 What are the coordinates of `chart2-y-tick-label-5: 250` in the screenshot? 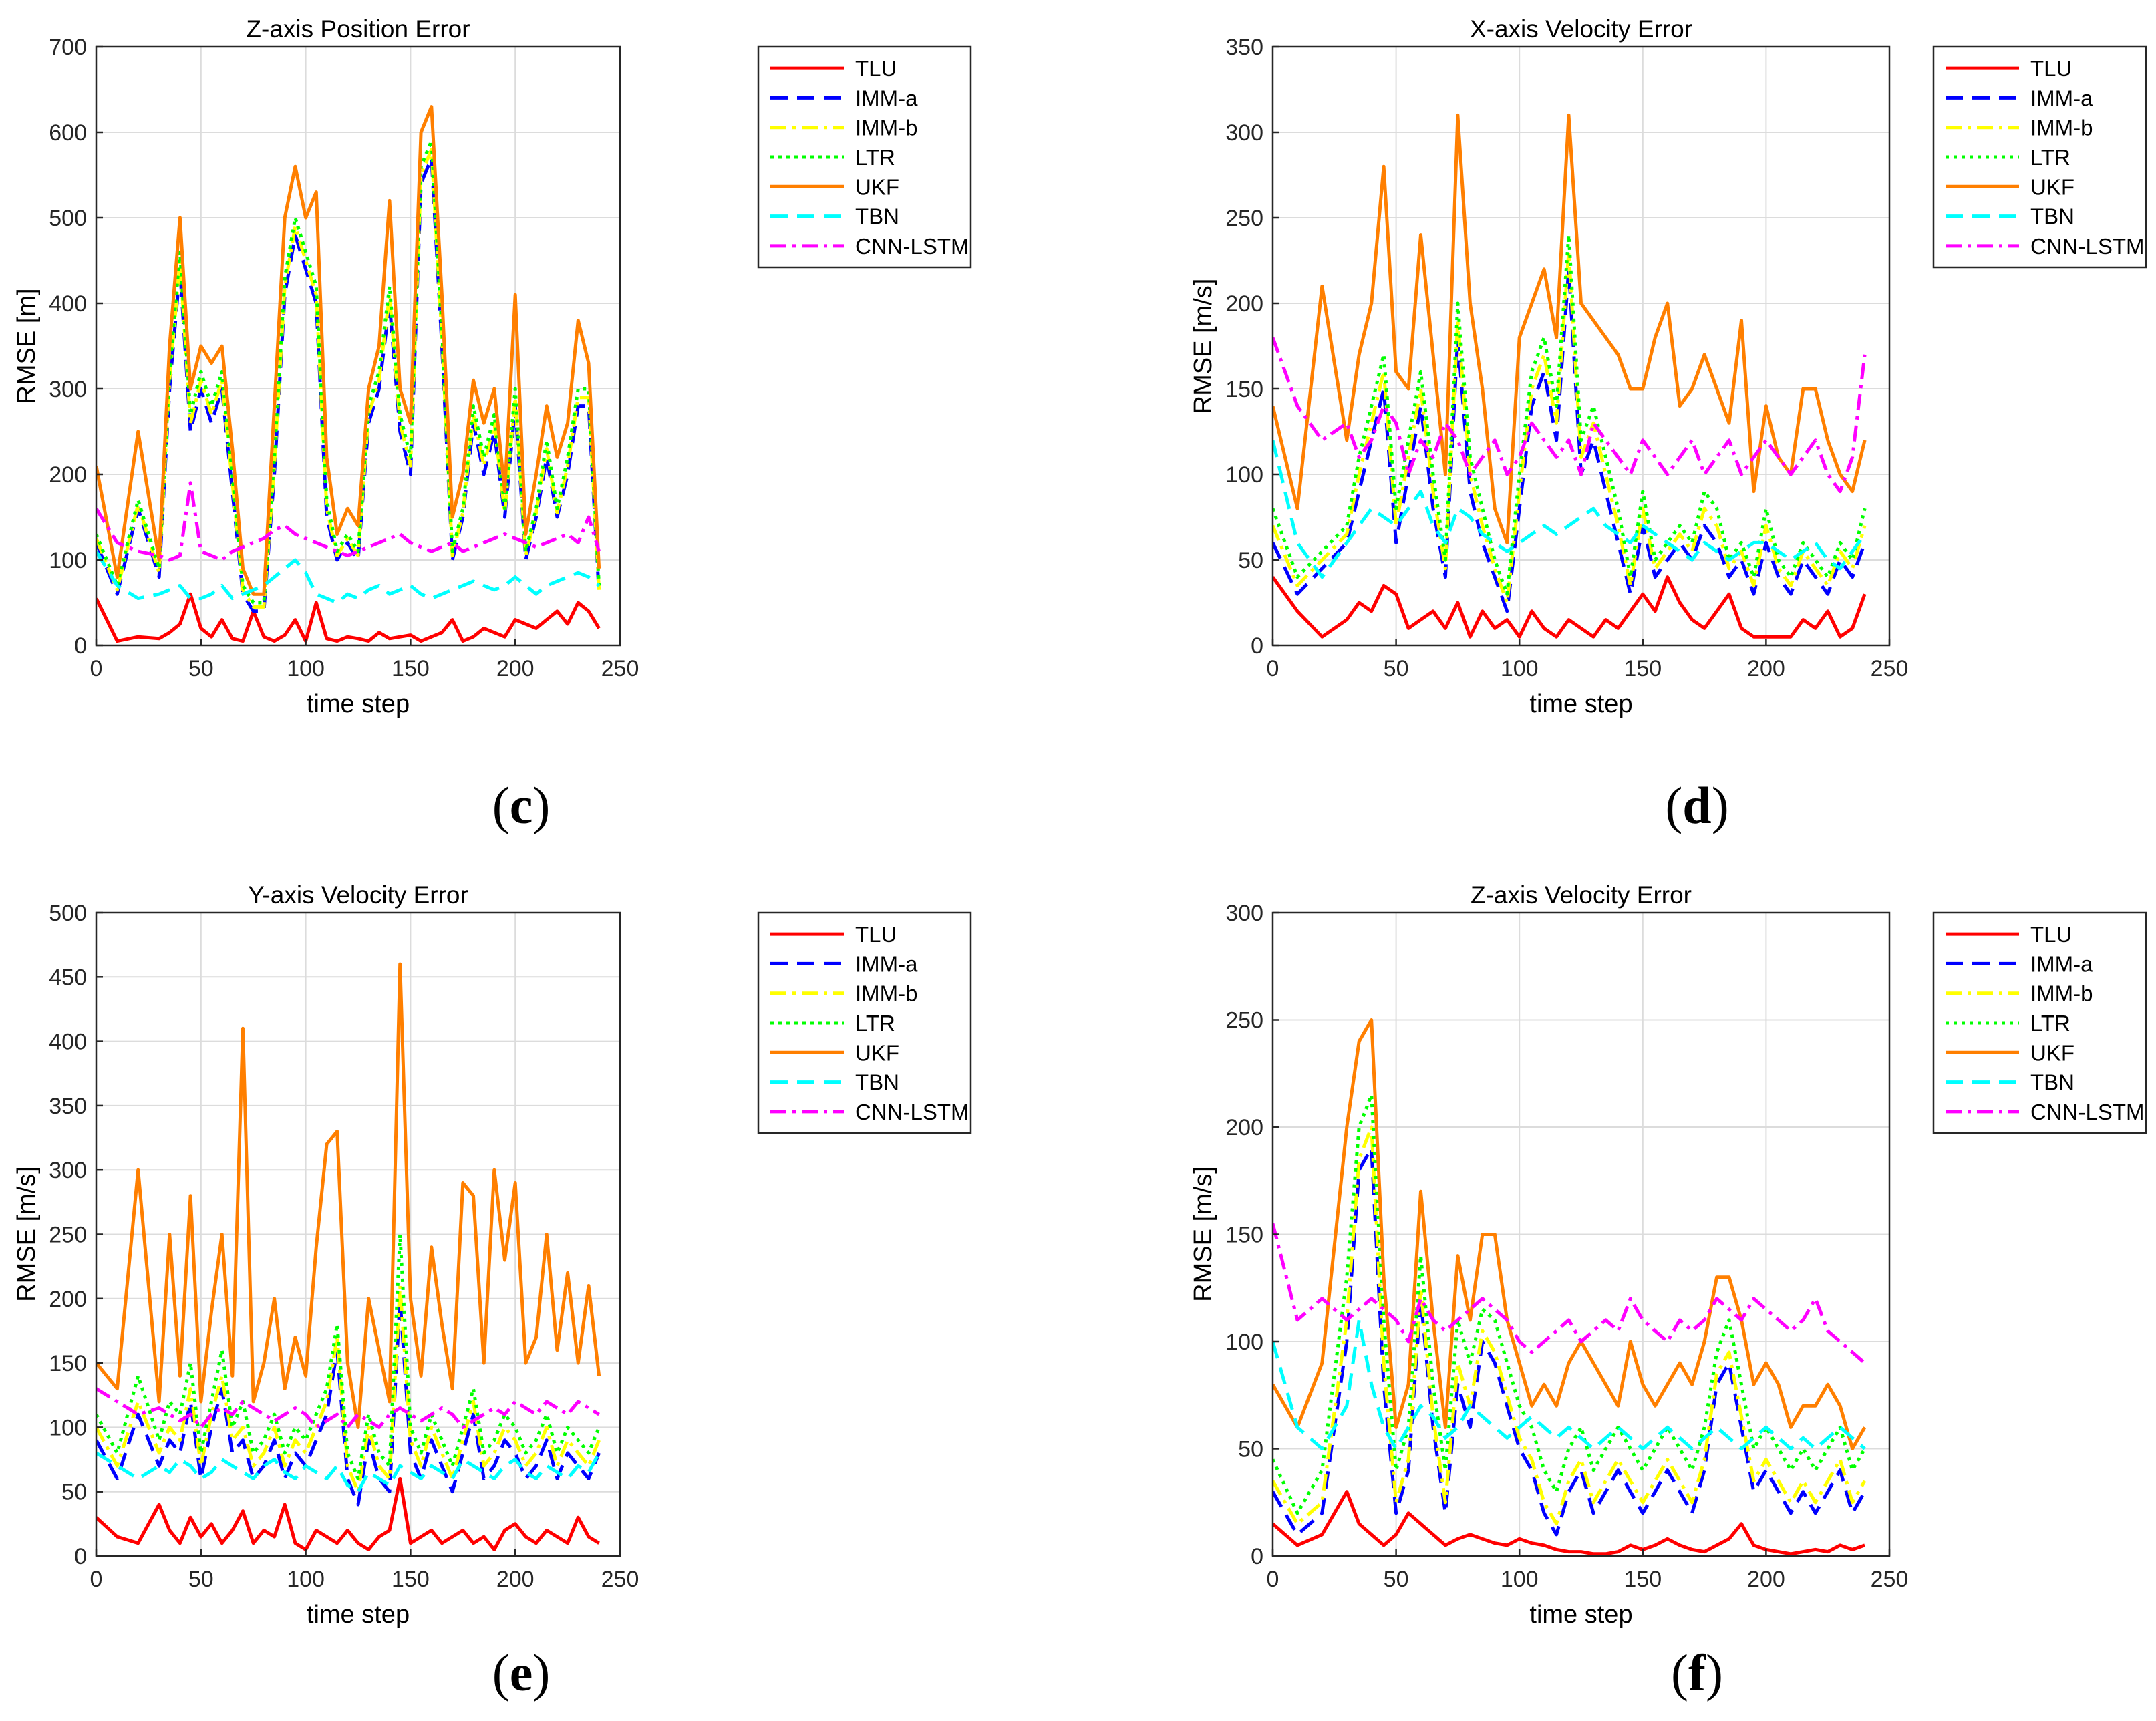 It's located at (68, 1235).